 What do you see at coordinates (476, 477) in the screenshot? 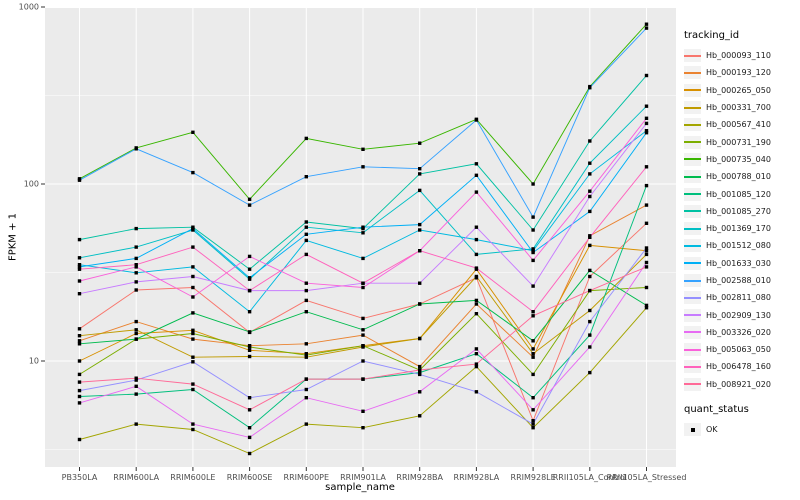
I see `x-tick-label: RRIM928LA` at bounding box center [476, 477].